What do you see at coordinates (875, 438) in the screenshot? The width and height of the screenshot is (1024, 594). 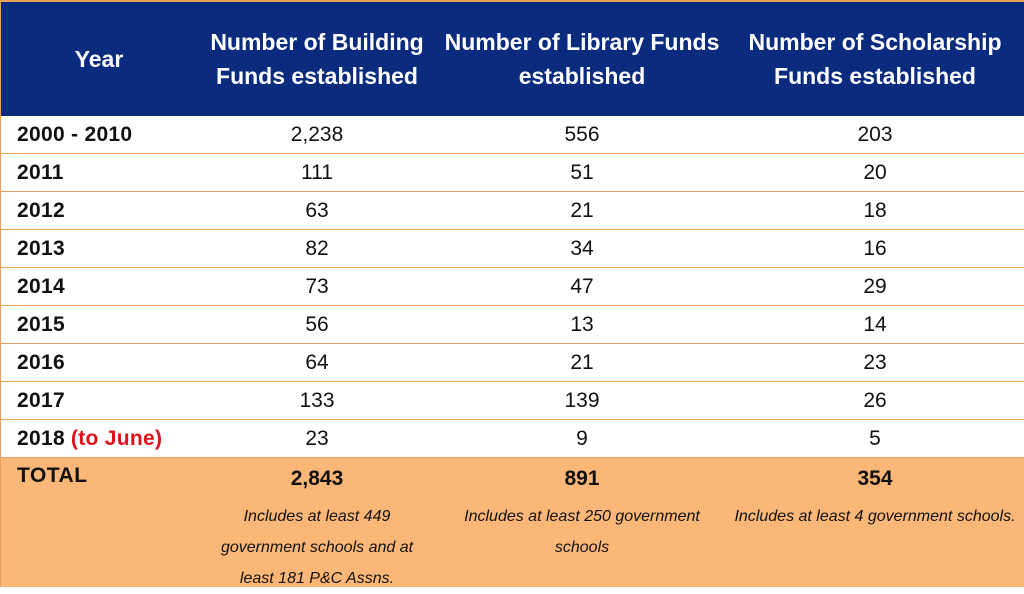 I see `row-scholarship: 5` at bounding box center [875, 438].